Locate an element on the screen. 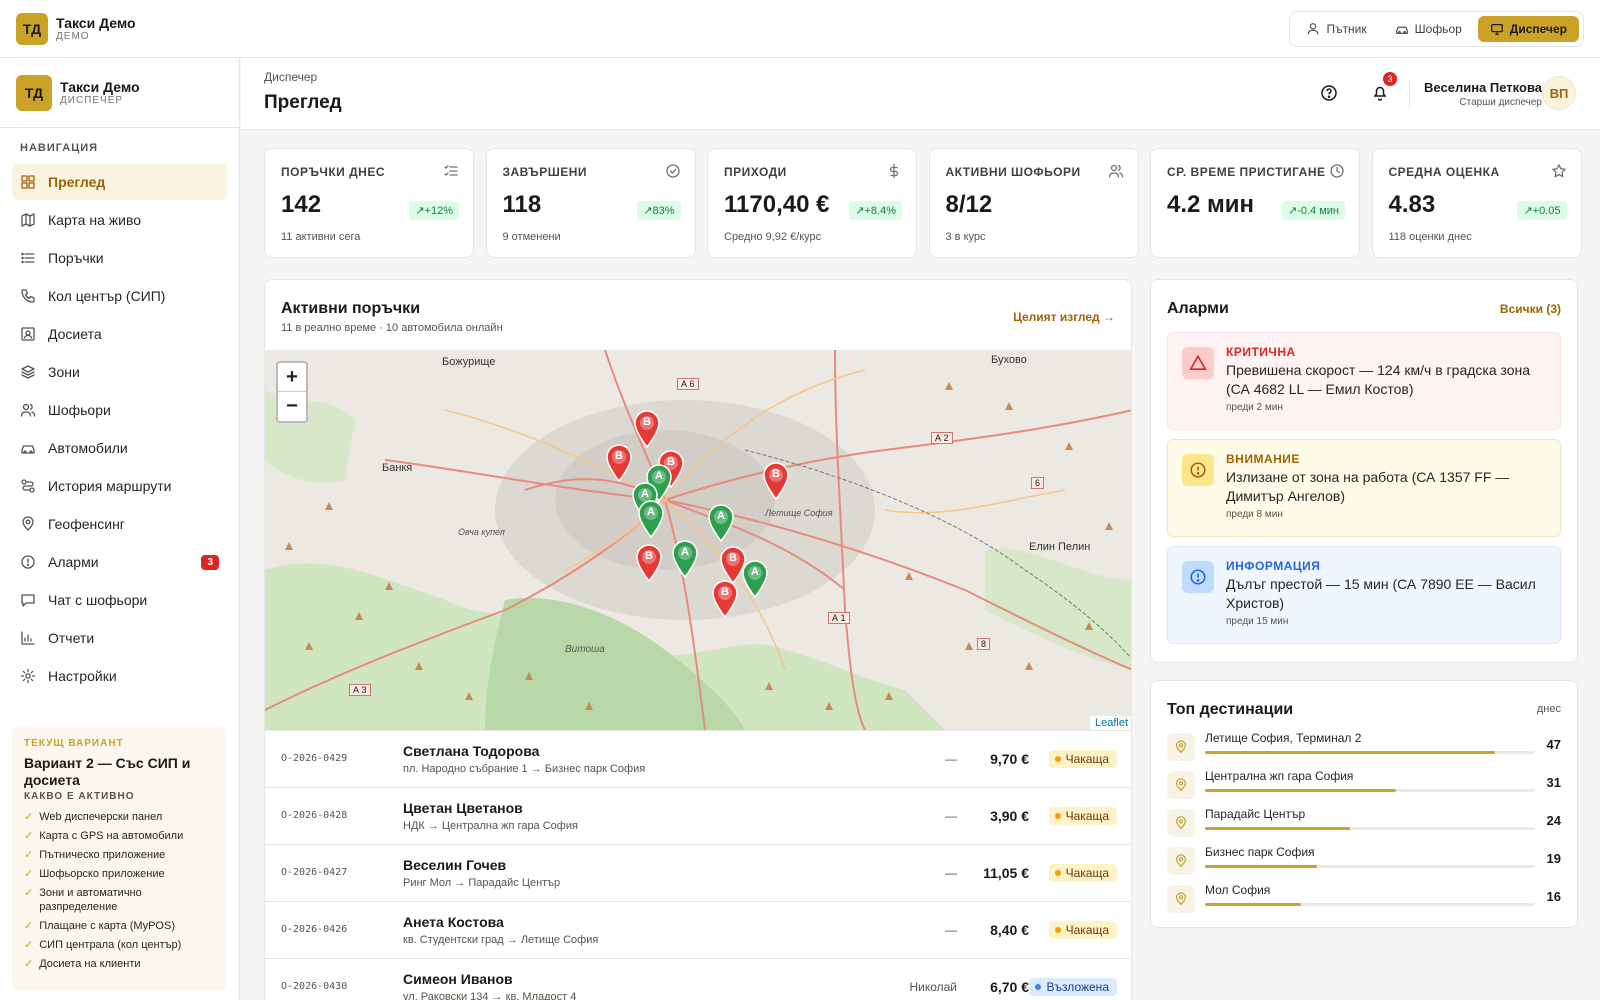  role-passenger-button: Пътник is located at coordinates (1336, 29).